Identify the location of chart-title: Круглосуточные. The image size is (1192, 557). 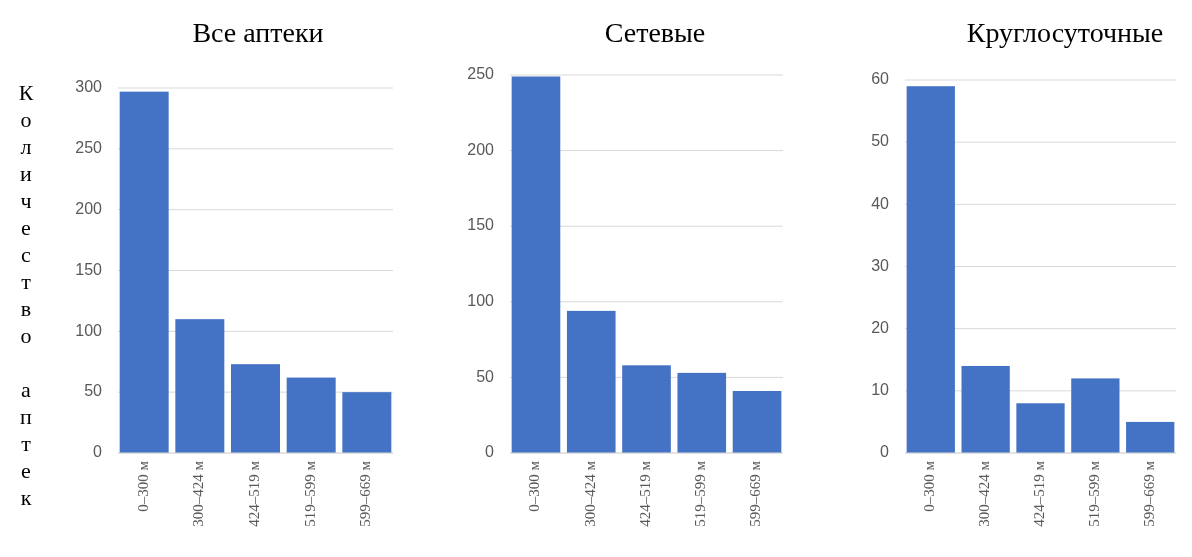
(1065, 32).